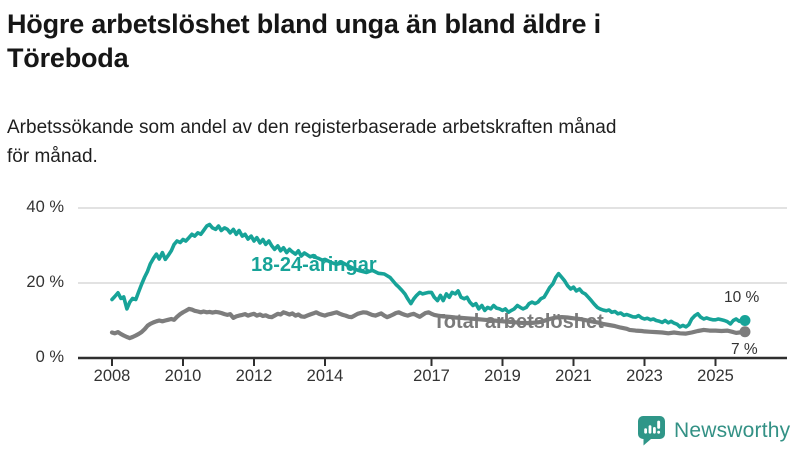 Image resolution: width=800 pixels, height=450 pixels. I want to click on y-tick-label: 20 %, so click(45, 282).